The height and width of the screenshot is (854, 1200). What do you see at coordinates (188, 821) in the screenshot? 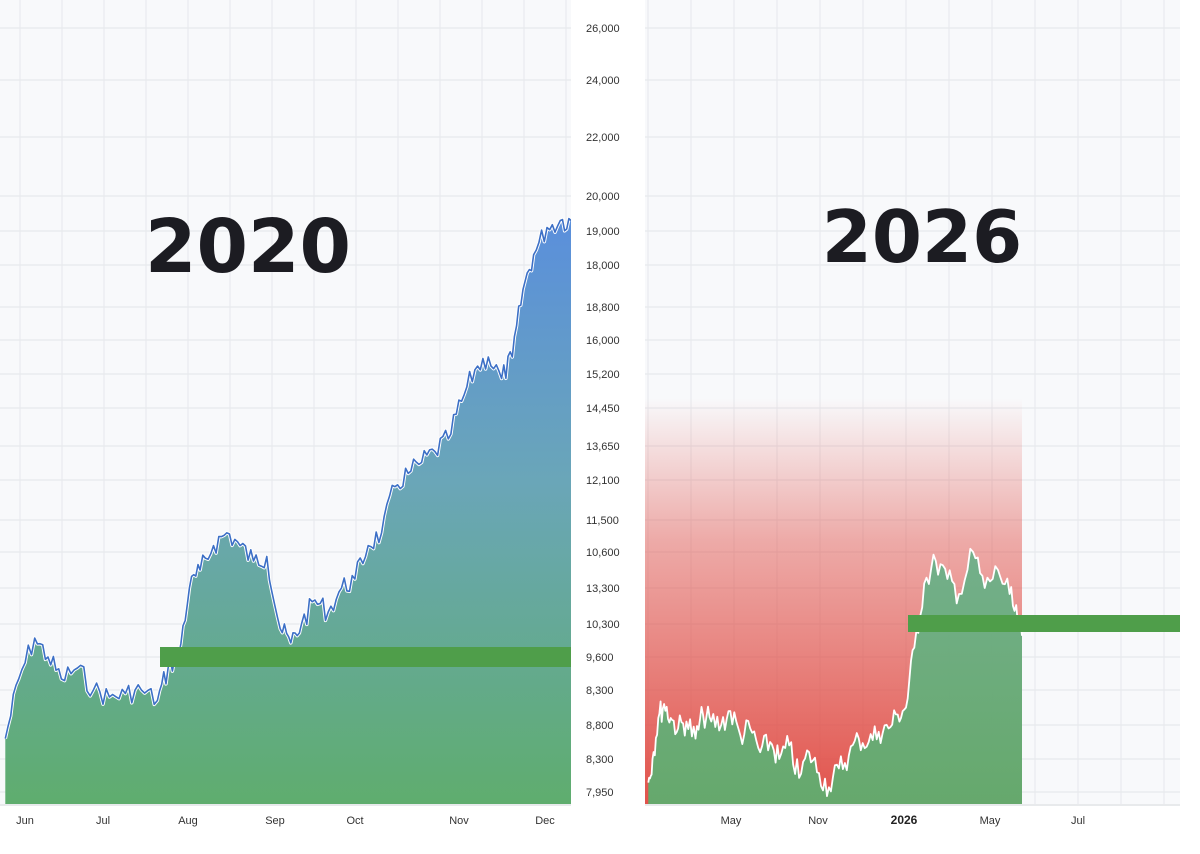
I see `x-tick-label: Aug` at bounding box center [188, 821].